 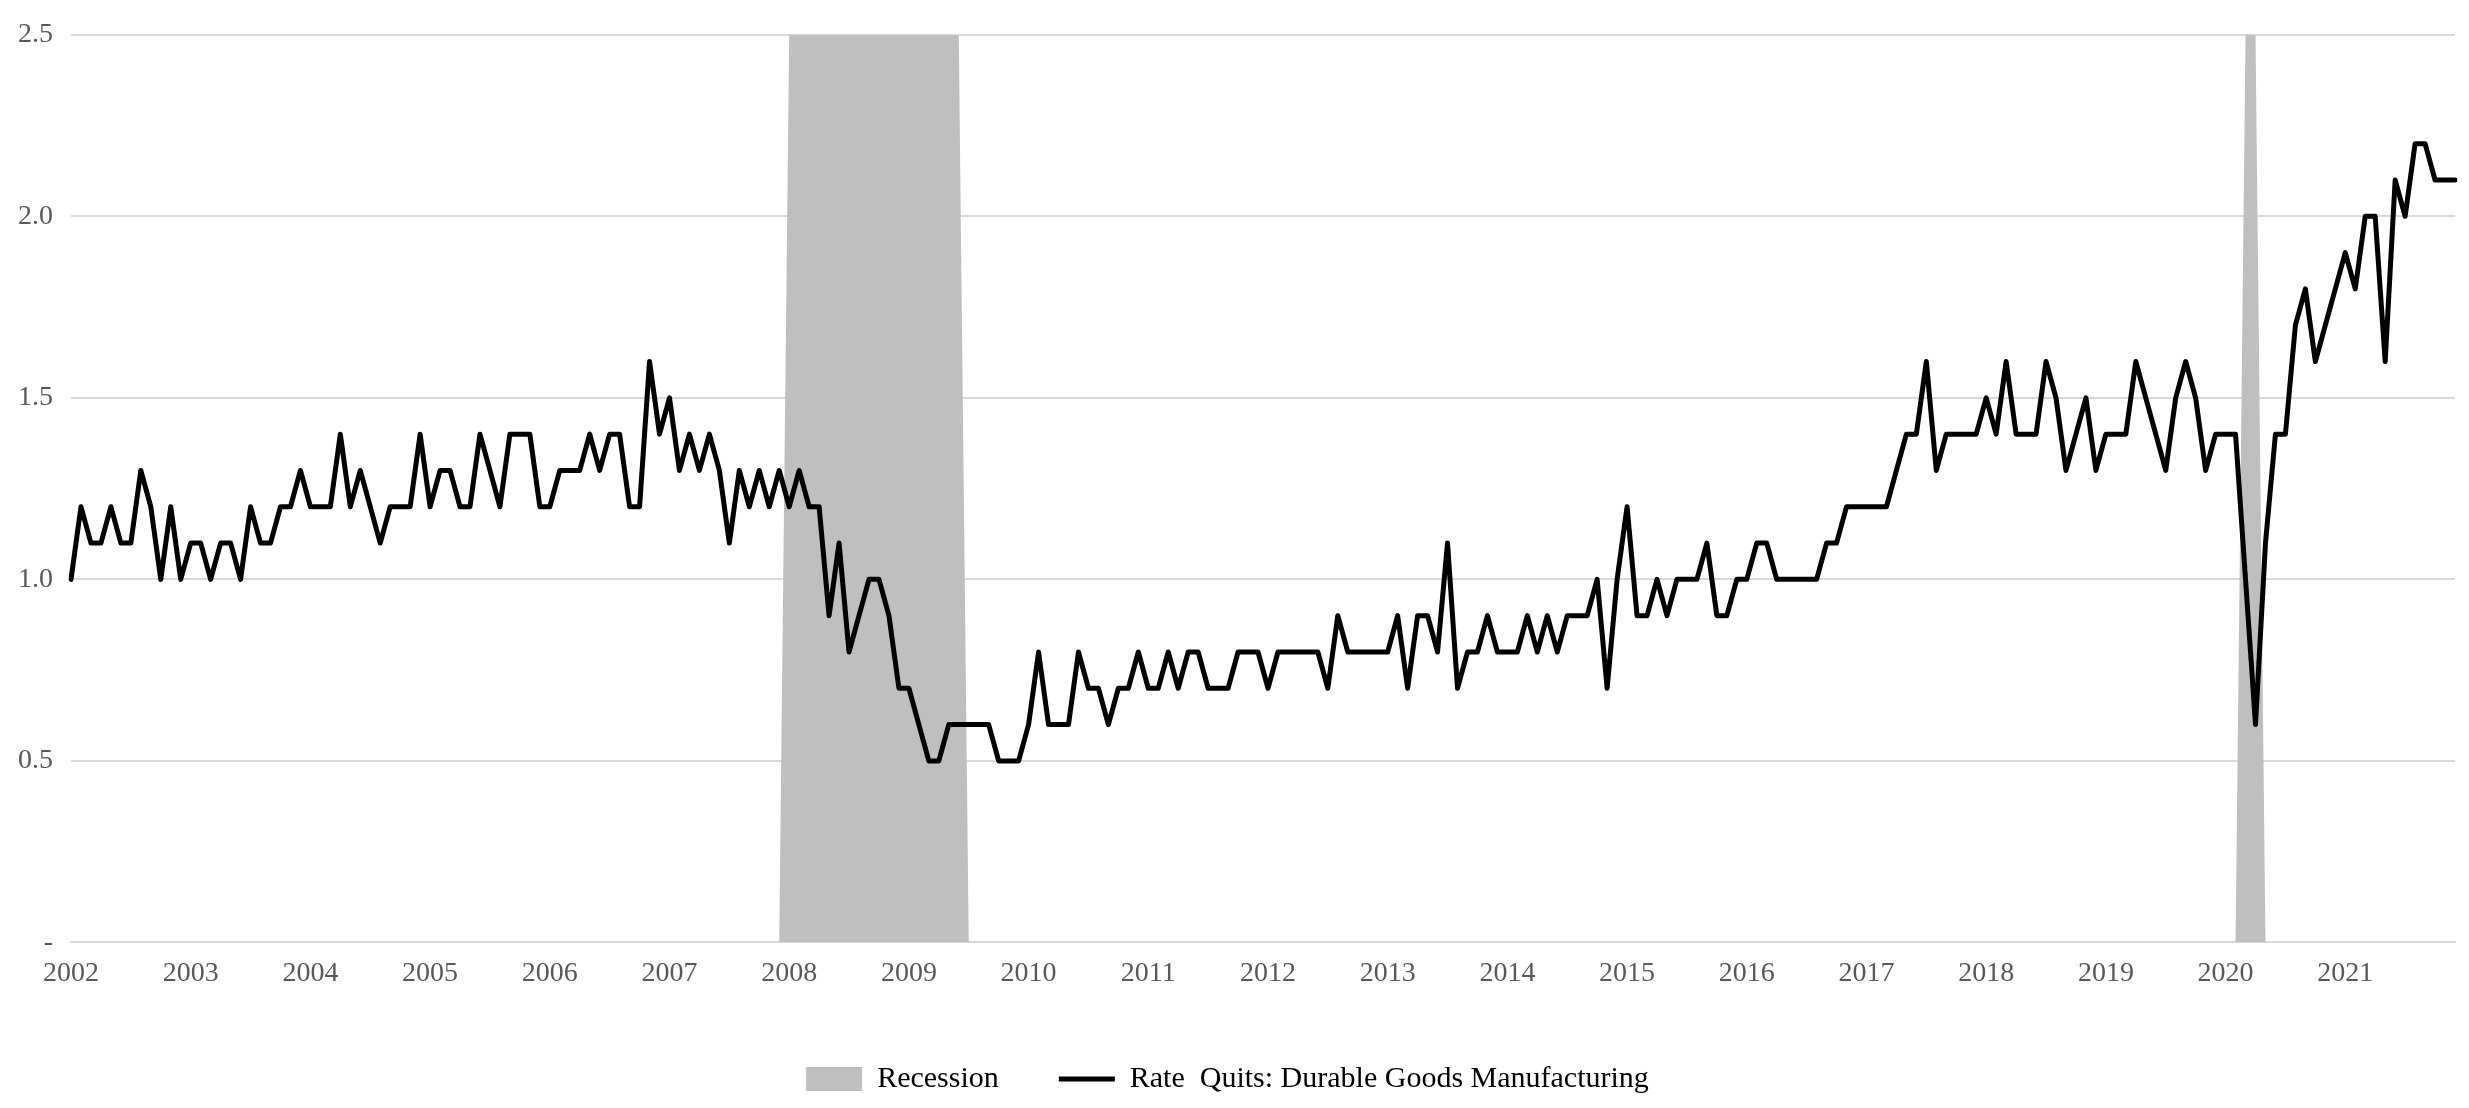 I want to click on y-tick-label: 1.5, so click(x=35, y=396).